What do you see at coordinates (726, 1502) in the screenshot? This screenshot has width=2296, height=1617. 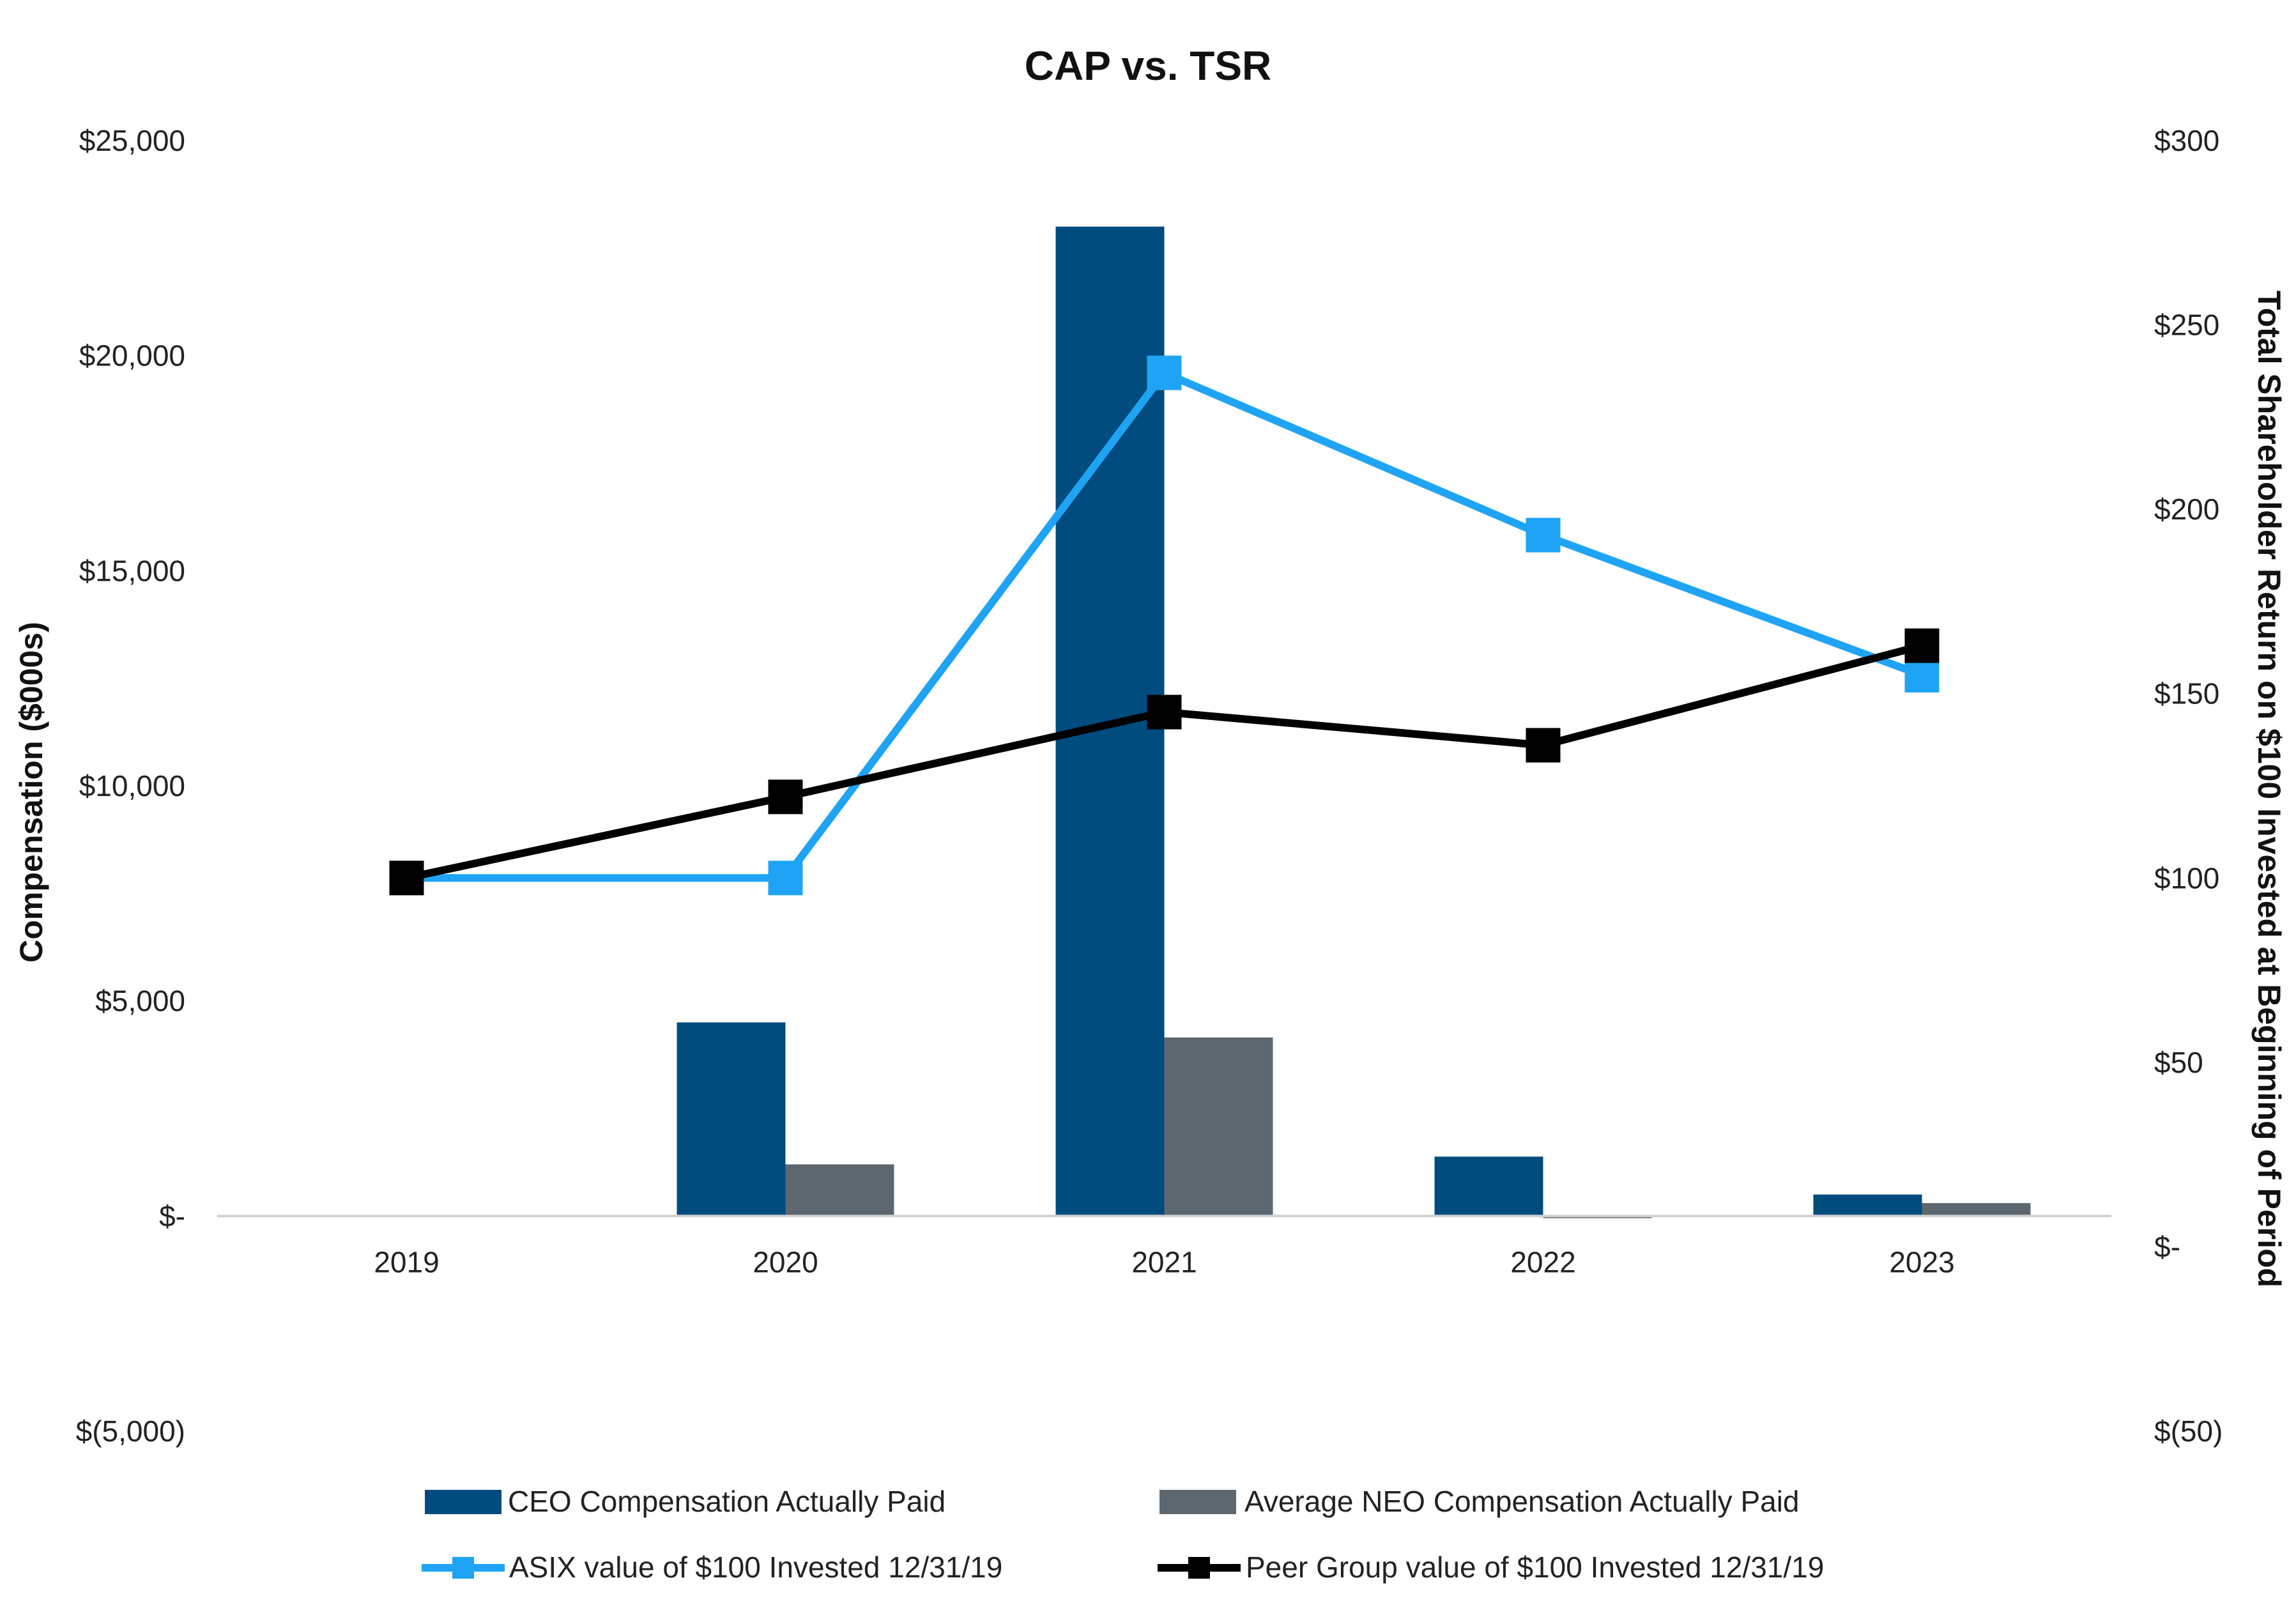 I see `legend-label-ceo: CEO Compensation Actually Paid` at bounding box center [726, 1502].